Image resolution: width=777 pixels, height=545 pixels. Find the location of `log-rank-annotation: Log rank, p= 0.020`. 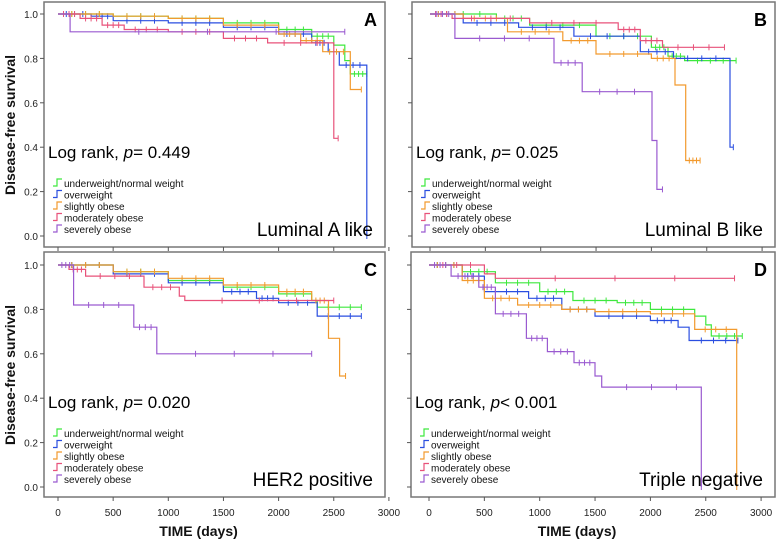

log-rank-annotation: Log rank, p= 0.020 is located at coordinates (119, 402).